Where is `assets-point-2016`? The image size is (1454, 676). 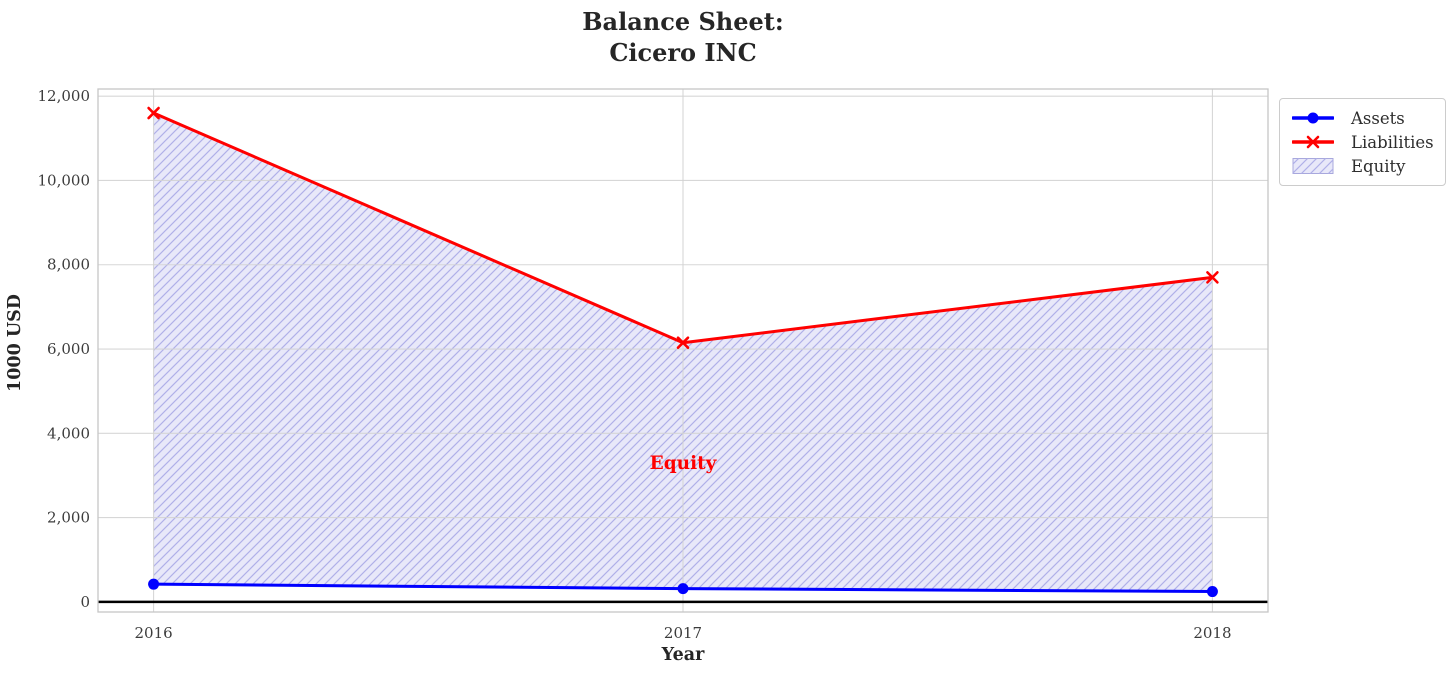
assets-point-2016 is located at coordinates (154, 584).